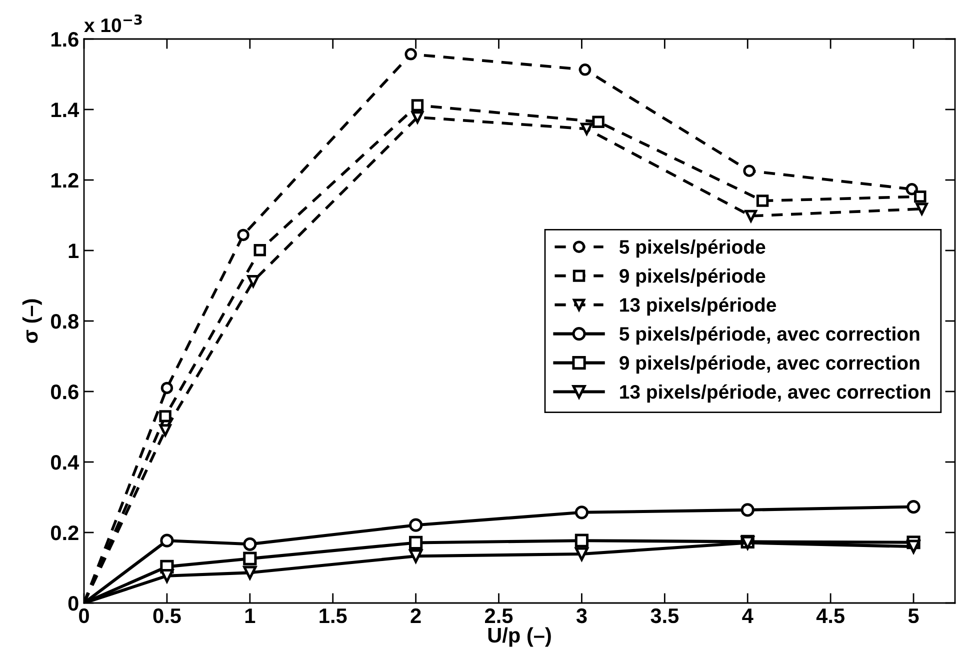  Describe the element at coordinates (698, 306) in the screenshot. I see `legend-label: 13 pixels/période` at that location.